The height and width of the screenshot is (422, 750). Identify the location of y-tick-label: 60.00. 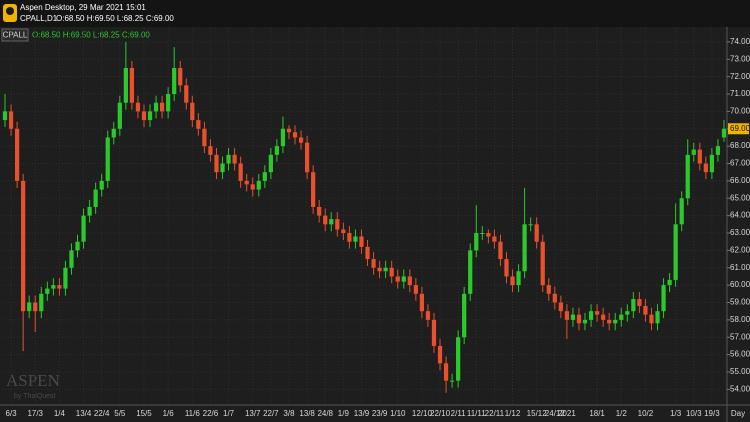
(740, 284).